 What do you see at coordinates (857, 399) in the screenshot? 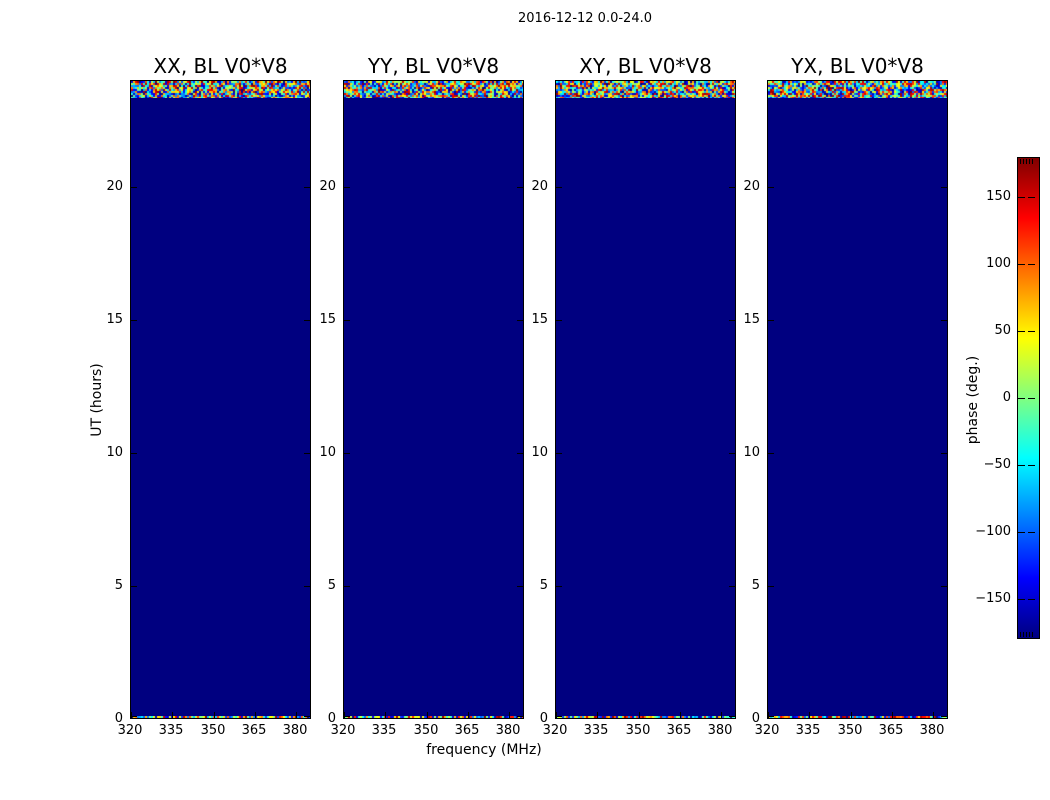
I see `subplot-YX-heatmap` at bounding box center [857, 399].